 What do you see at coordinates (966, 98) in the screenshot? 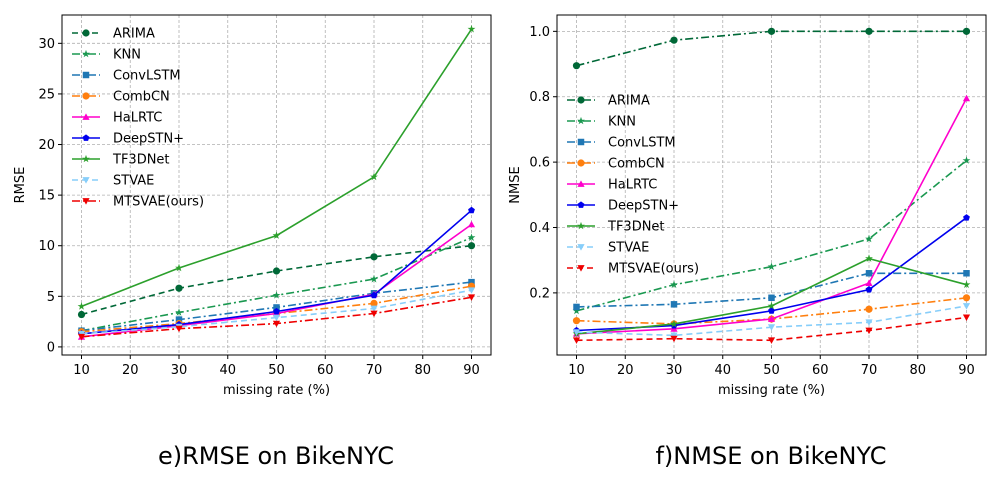
I see `data-point-halrtc` at bounding box center [966, 98].